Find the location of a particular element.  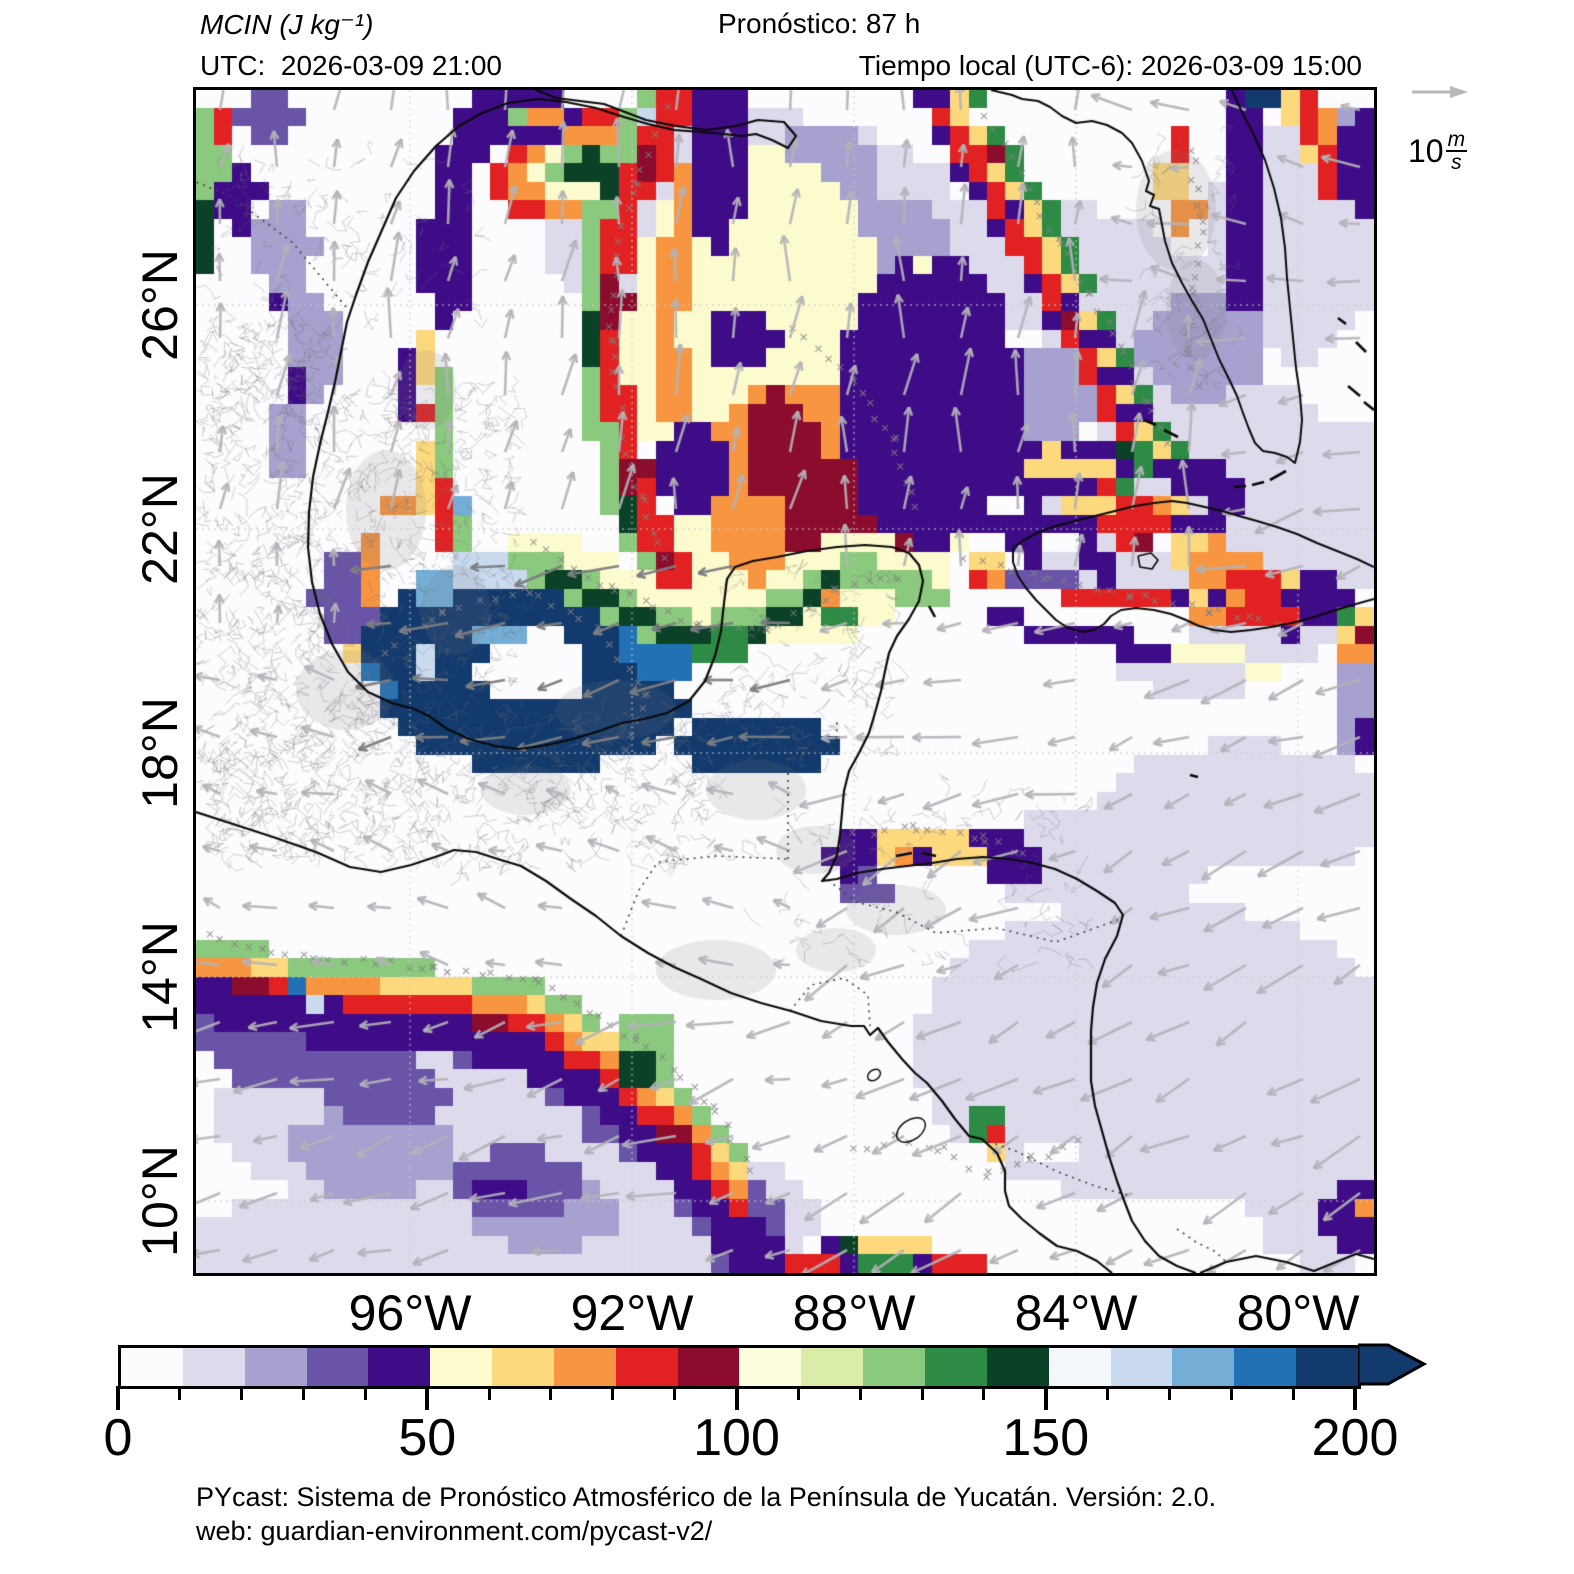

wind-reference-value: 10 is located at coordinates (1426, 150).